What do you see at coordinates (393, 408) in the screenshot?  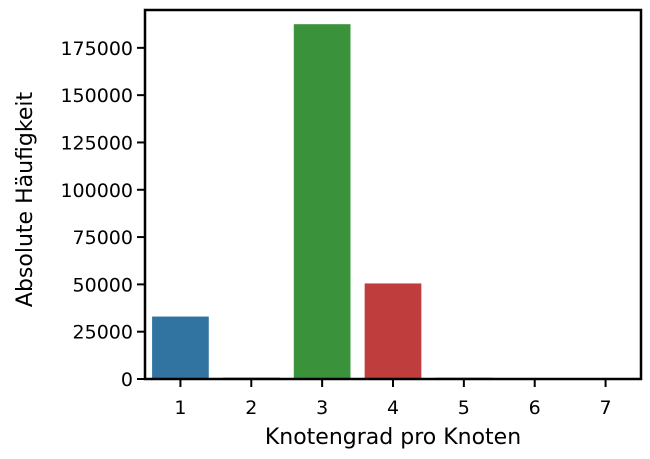 I see `x-tick-label: 4` at bounding box center [393, 408].